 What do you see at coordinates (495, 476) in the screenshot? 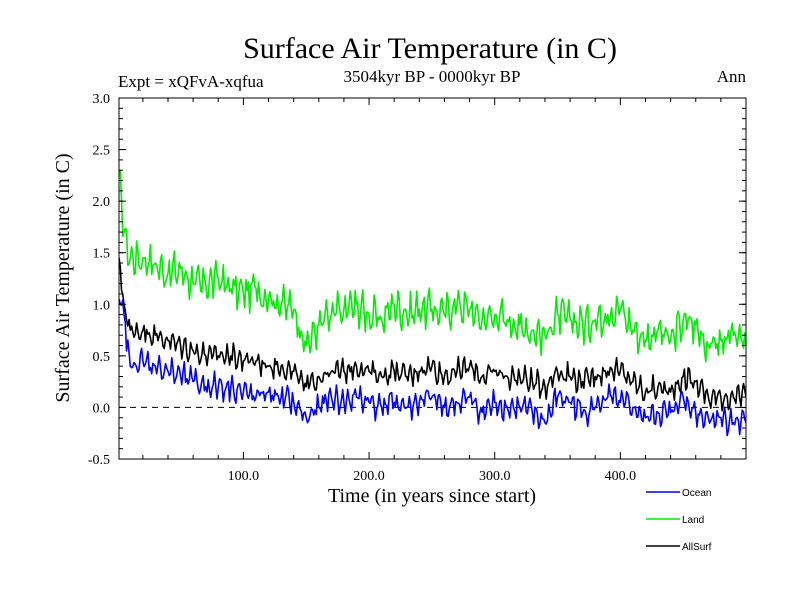
I see `x-tick-label: 300.0` at bounding box center [495, 476].